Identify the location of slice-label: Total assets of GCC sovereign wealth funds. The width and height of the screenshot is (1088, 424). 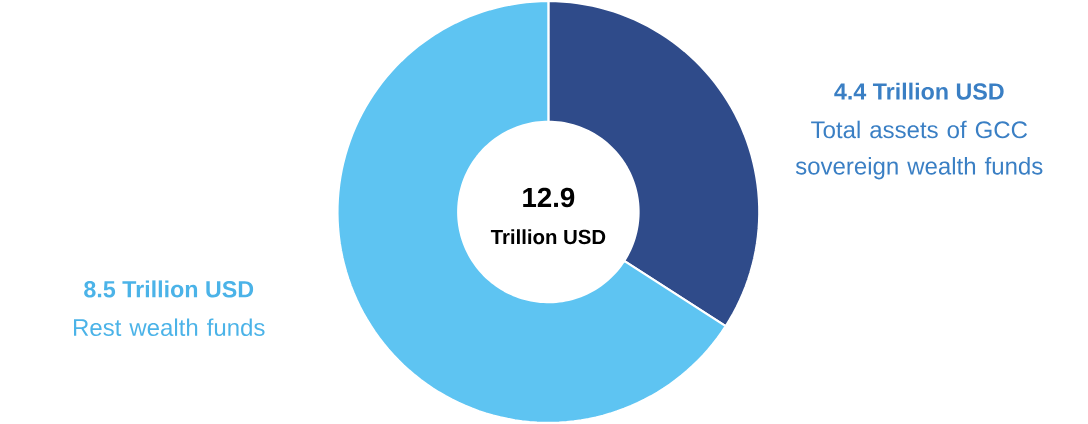
(919, 150).